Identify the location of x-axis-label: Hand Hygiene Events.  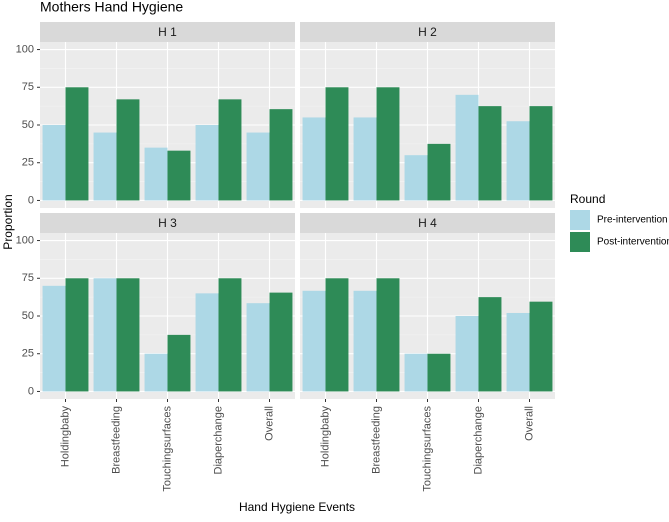
(297, 507).